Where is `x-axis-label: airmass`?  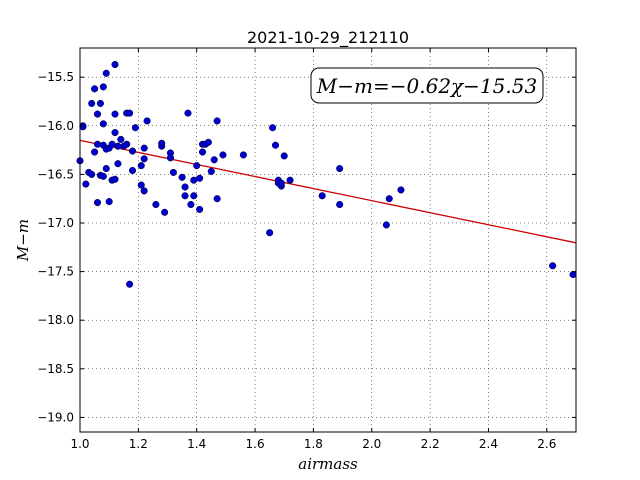 x-axis-label: airmass is located at coordinates (328, 464).